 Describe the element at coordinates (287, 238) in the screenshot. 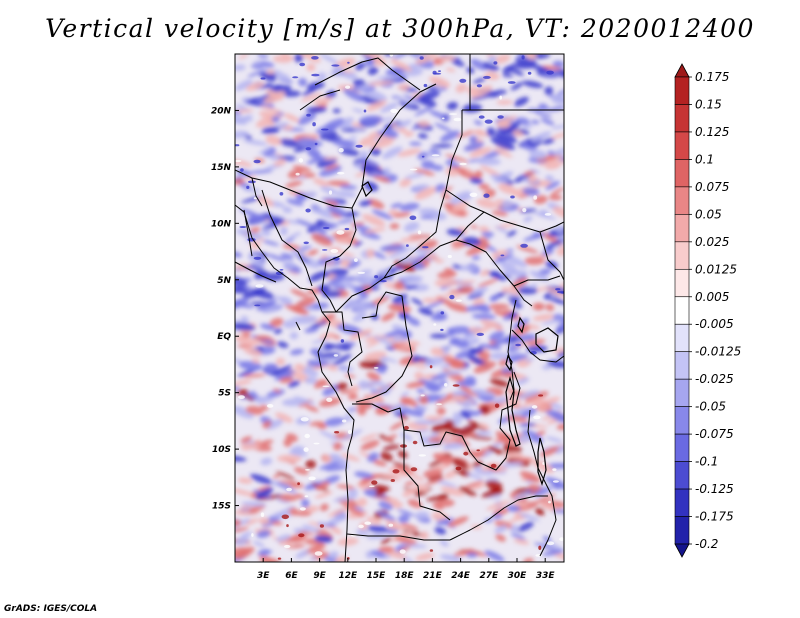

I see `border-nigeria-cameroon` at that location.